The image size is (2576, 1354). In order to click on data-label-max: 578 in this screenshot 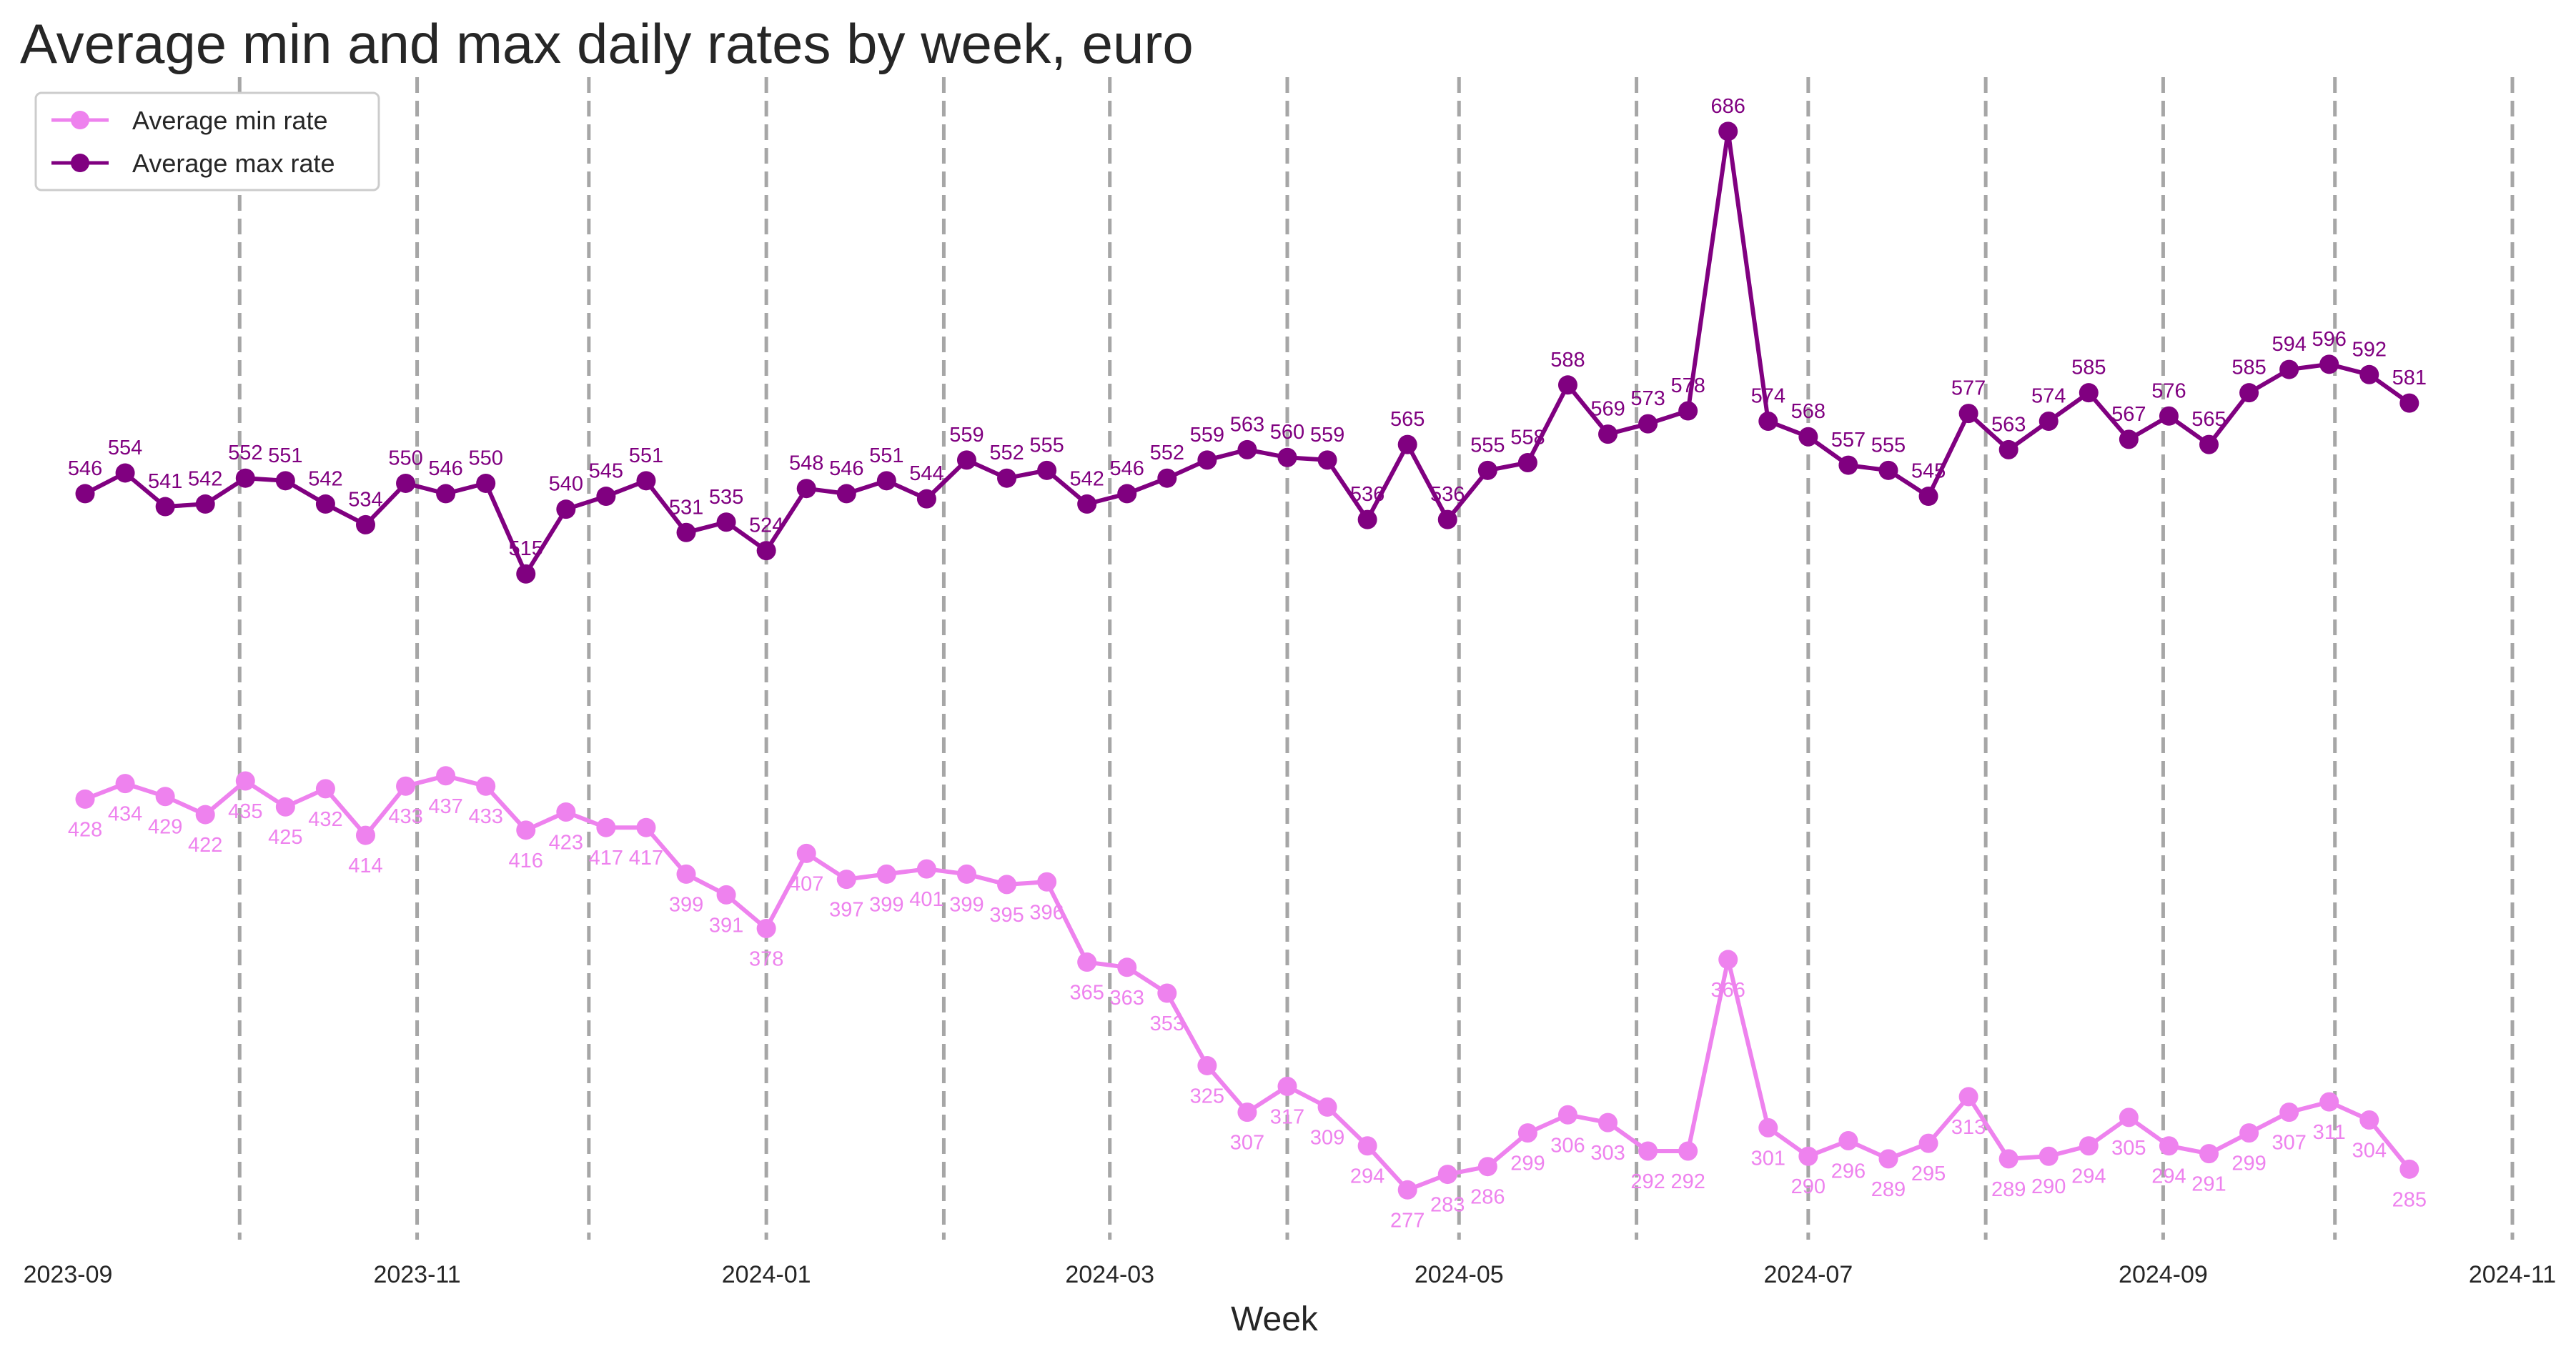, I will do `click(1688, 385)`.